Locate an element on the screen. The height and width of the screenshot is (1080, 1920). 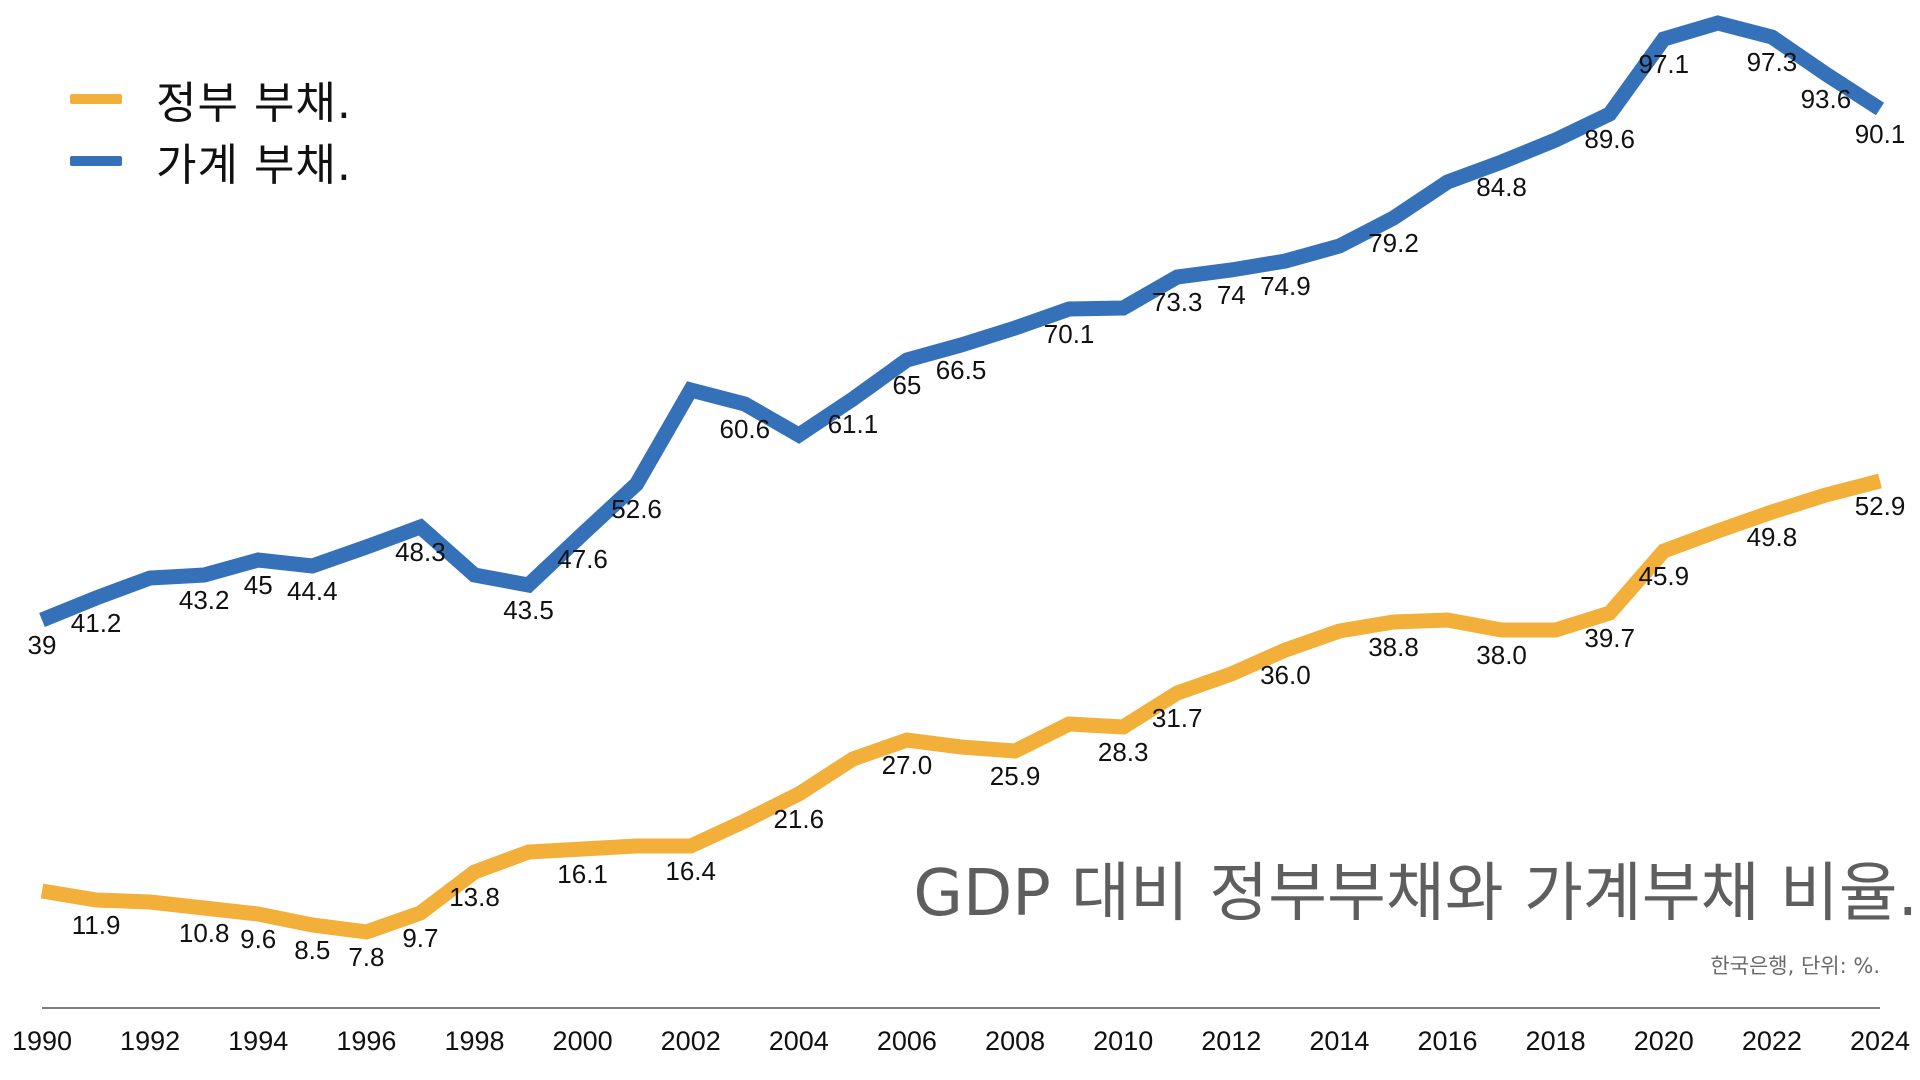
legend-swatch-household is located at coordinates (96, 161).